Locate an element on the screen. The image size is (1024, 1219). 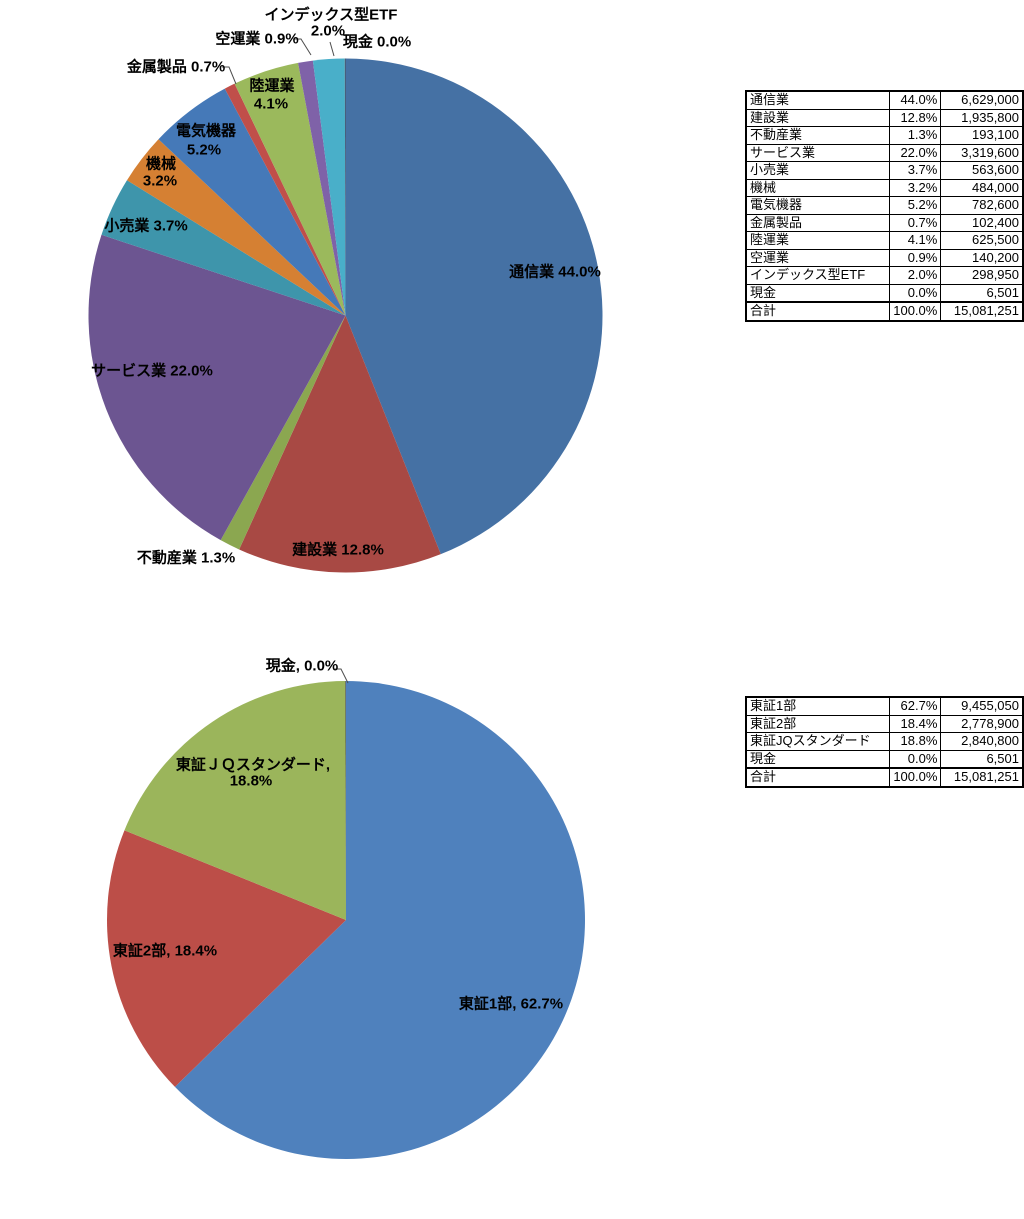
table-cell-pct: 3.7% is located at coordinates (915, 170).